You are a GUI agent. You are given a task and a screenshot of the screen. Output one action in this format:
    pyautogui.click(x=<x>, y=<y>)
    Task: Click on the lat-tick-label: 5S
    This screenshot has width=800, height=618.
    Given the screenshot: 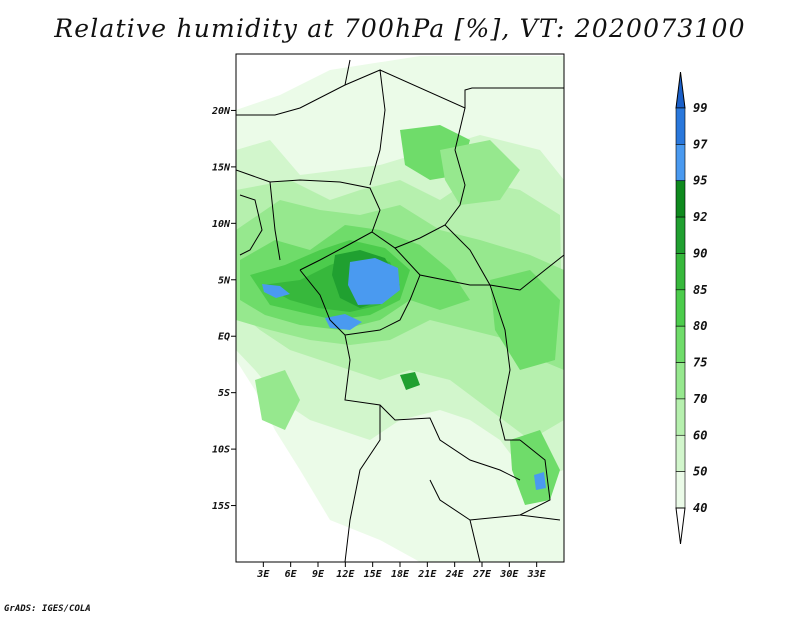 What is the action you would take?
    pyautogui.click(x=224, y=393)
    